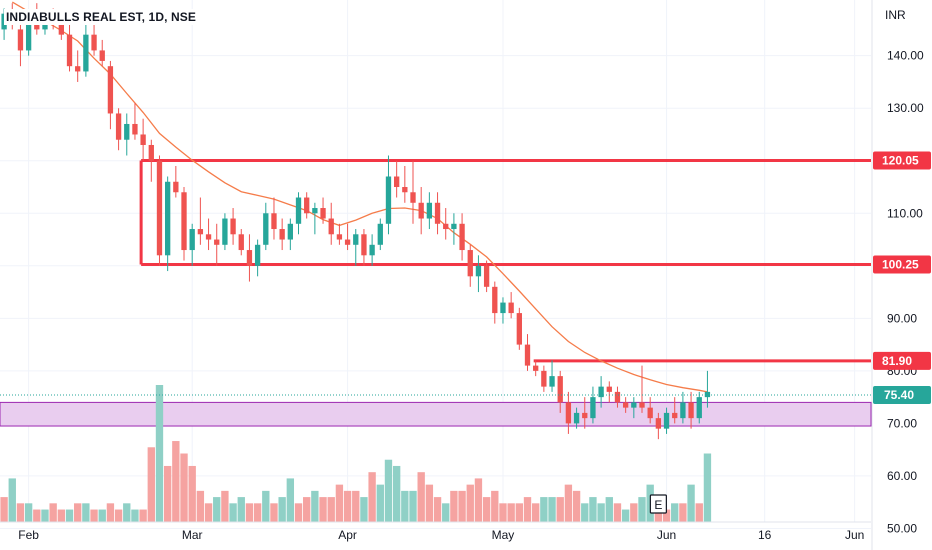  I want to click on level-price-tag, so click(902, 160).